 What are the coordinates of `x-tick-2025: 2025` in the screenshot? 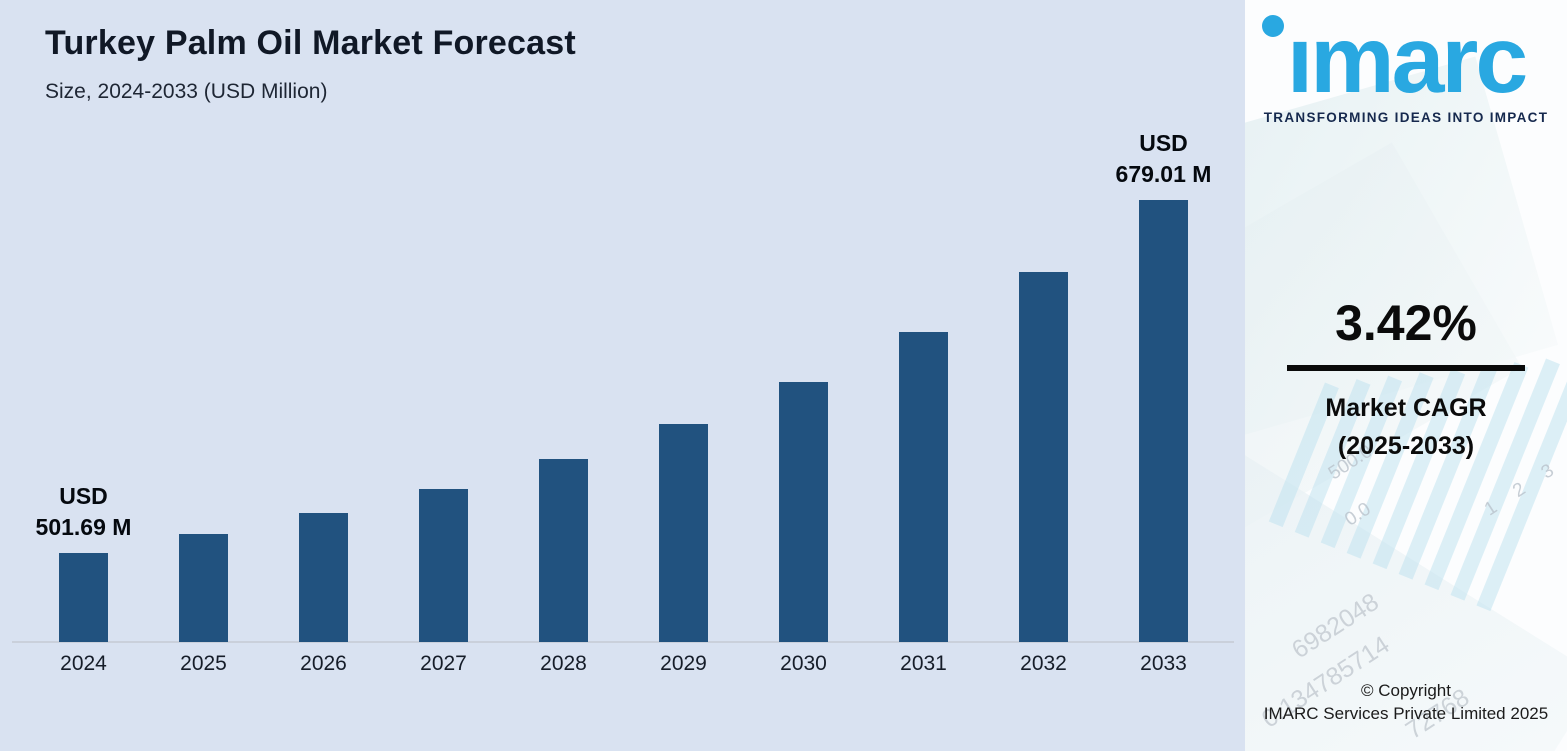 It's located at (203, 663).